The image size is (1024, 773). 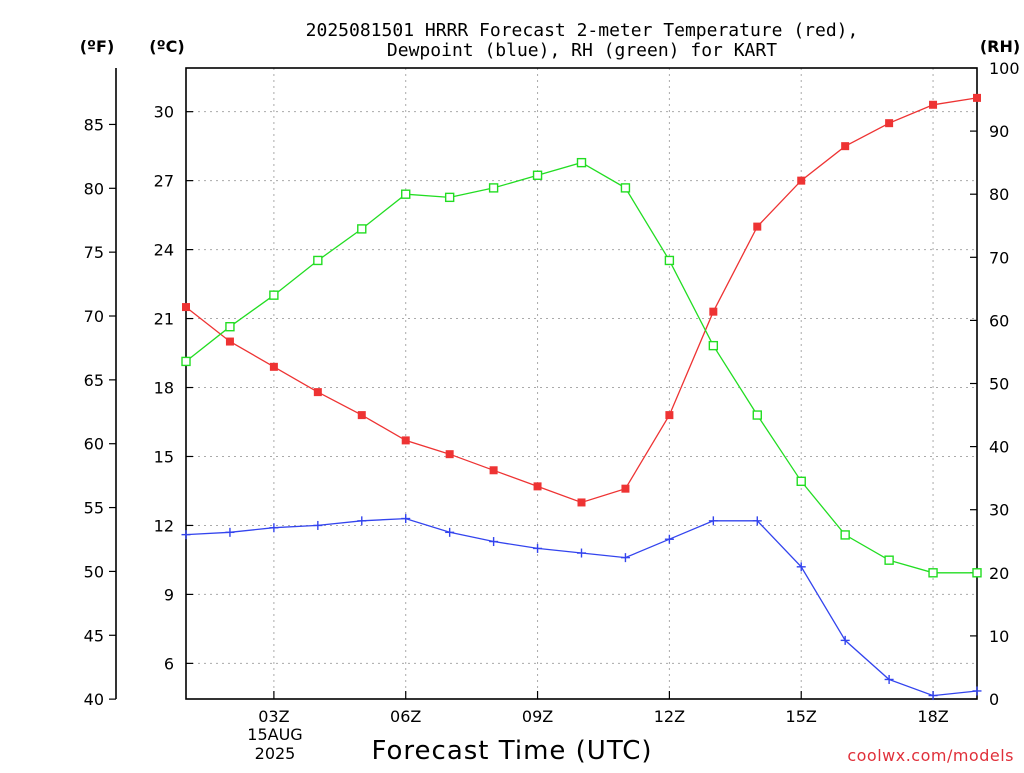 I want to click on fahrenheit-tick-label: 80, so click(x=94, y=188).